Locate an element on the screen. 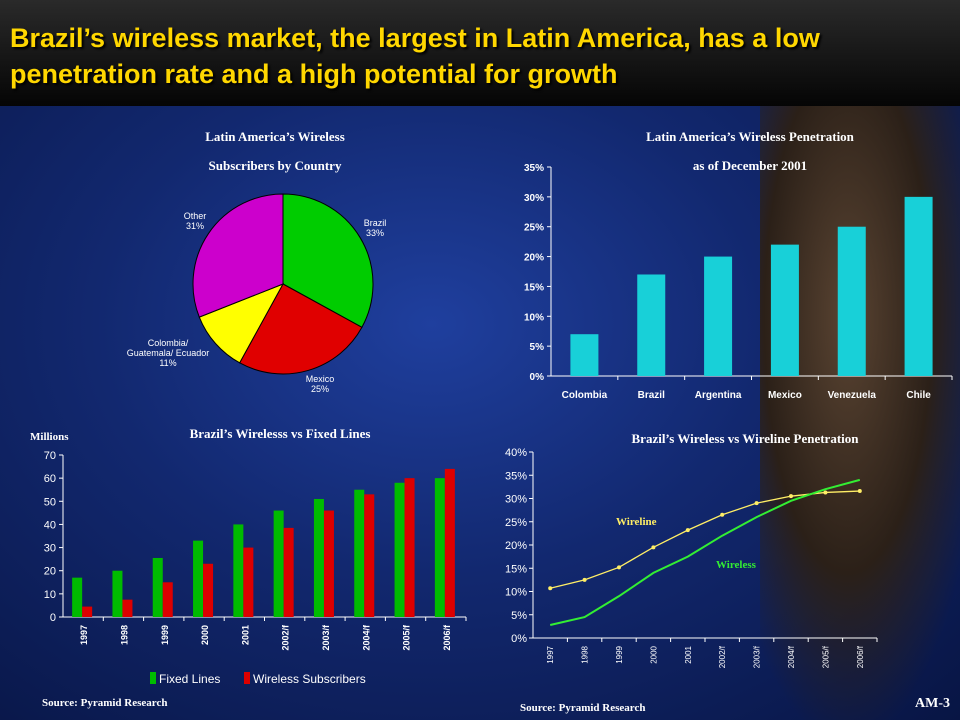 The width and height of the screenshot is (960, 720). penetration-x-tick-2: Argentina is located at coordinates (718, 395).